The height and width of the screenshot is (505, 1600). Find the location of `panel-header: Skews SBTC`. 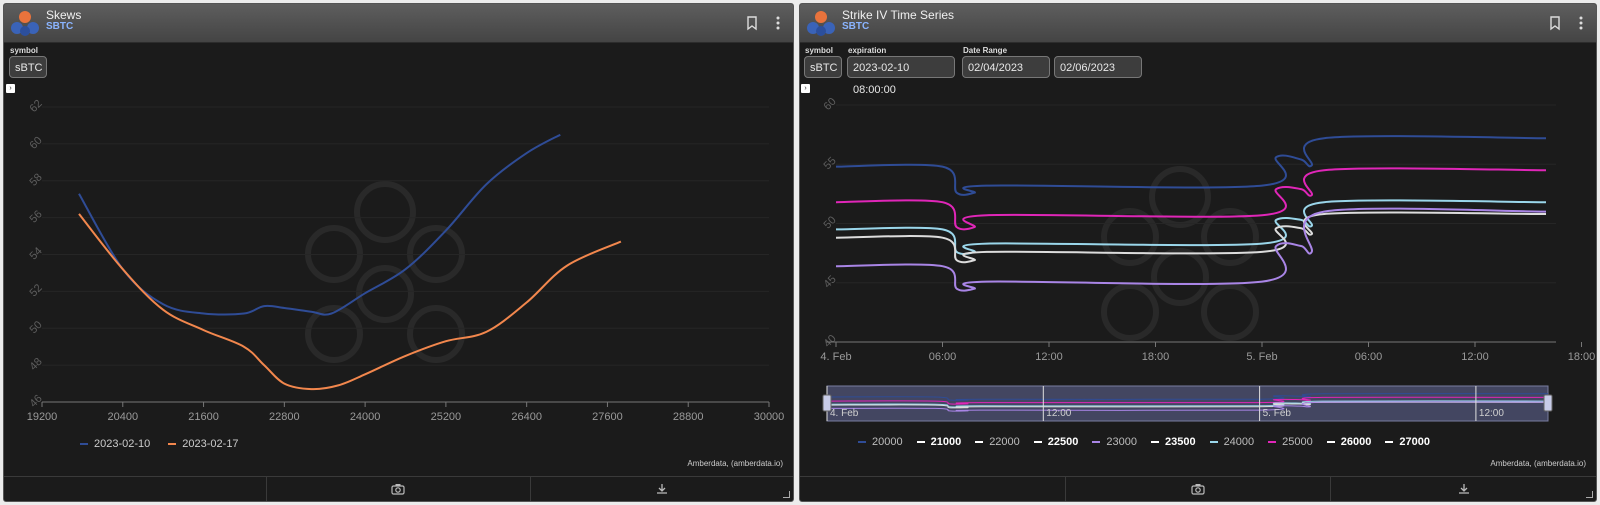

panel-header: Skews SBTC is located at coordinates (398, 23).